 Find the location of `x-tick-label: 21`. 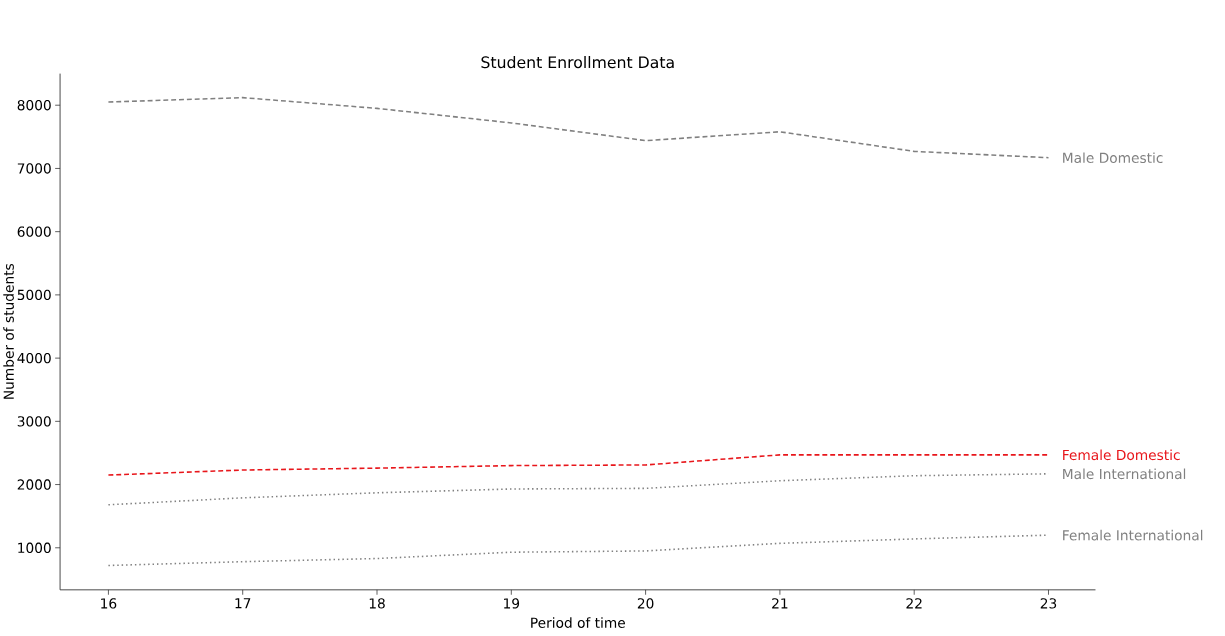

x-tick-label: 21 is located at coordinates (780, 603).